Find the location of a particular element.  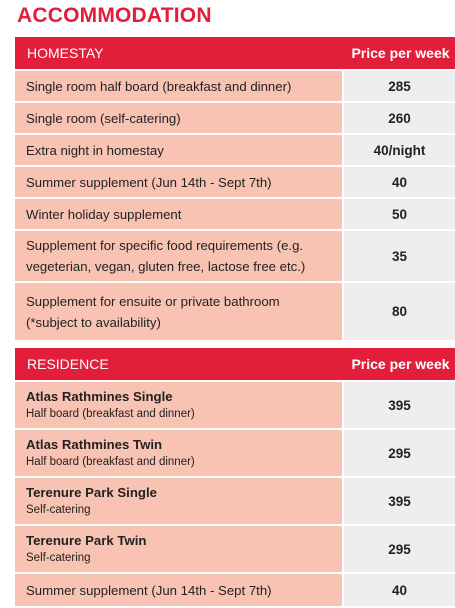

row-price: 260 is located at coordinates (399, 118).